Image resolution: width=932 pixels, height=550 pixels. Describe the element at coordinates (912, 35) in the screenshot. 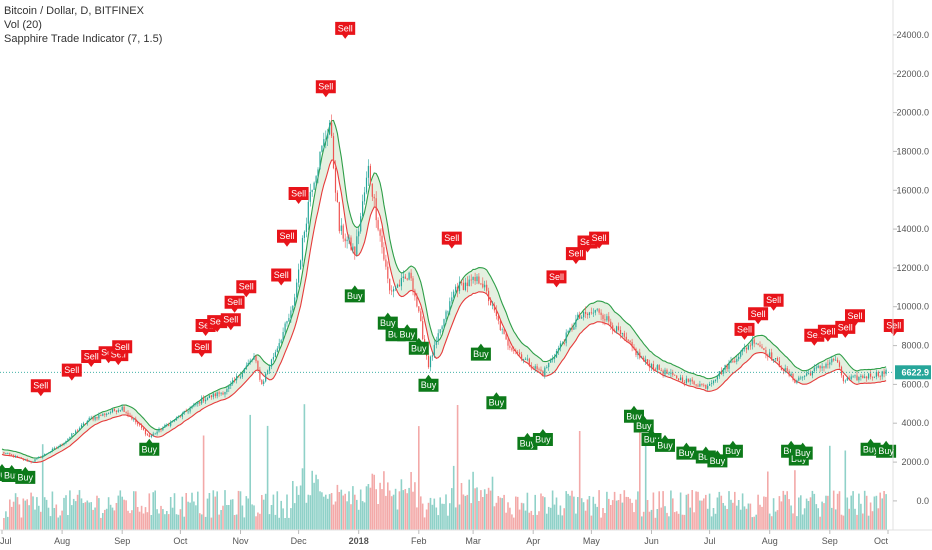

I see `y-tick-label: 24000.0` at that location.